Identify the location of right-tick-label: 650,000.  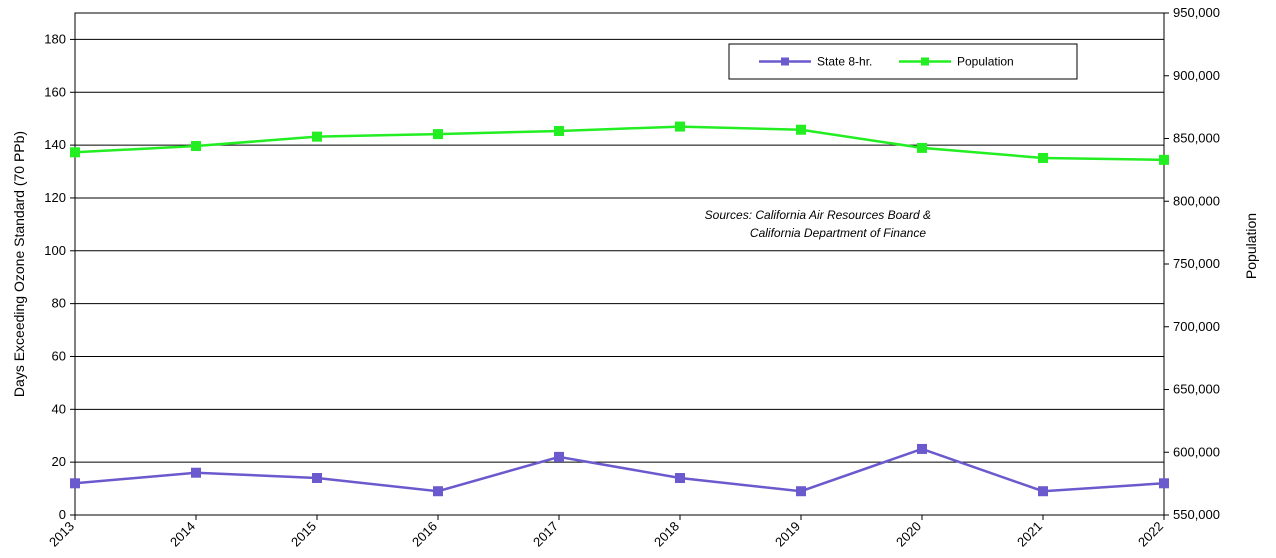
(1196, 389).